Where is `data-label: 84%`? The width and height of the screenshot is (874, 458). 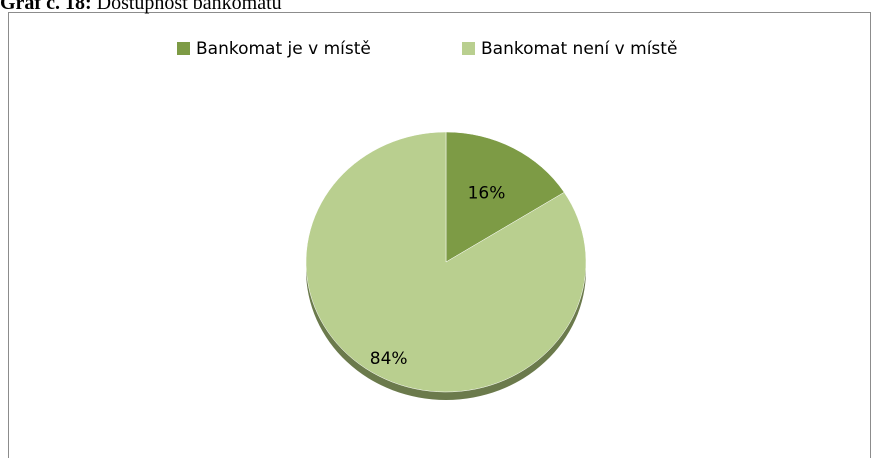
data-label: 84% is located at coordinates (389, 359).